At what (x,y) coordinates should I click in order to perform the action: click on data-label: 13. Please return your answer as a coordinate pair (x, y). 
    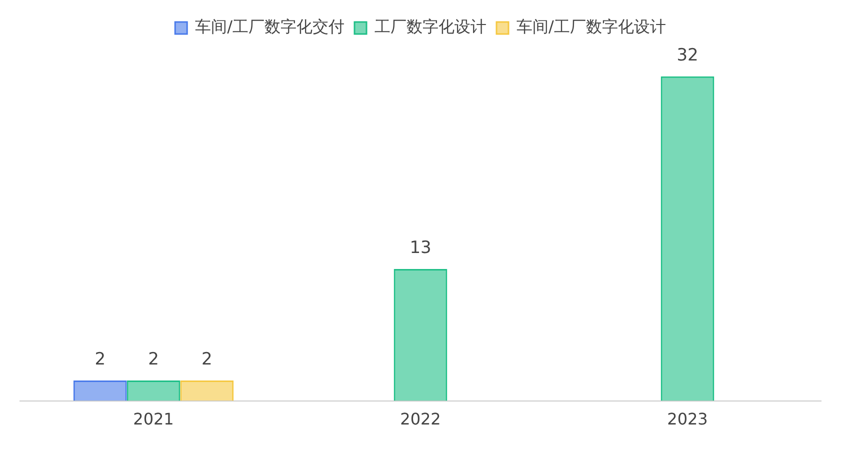
    Looking at the image, I should click on (421, 248).